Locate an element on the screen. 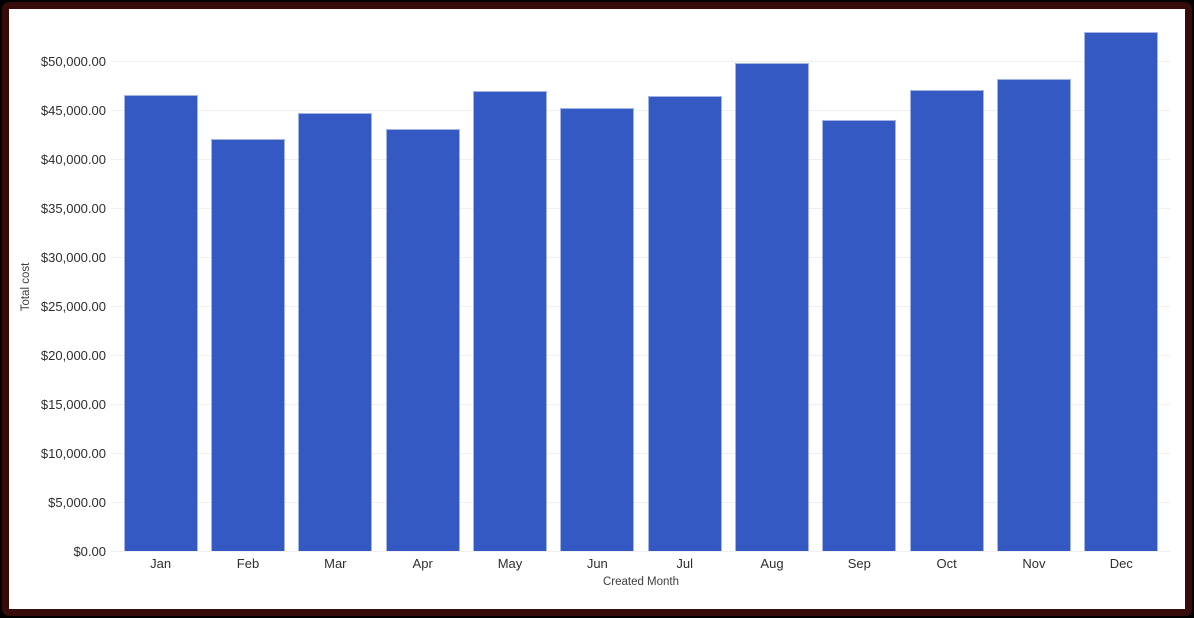  bar-aug is located at coordinates (772, 307).